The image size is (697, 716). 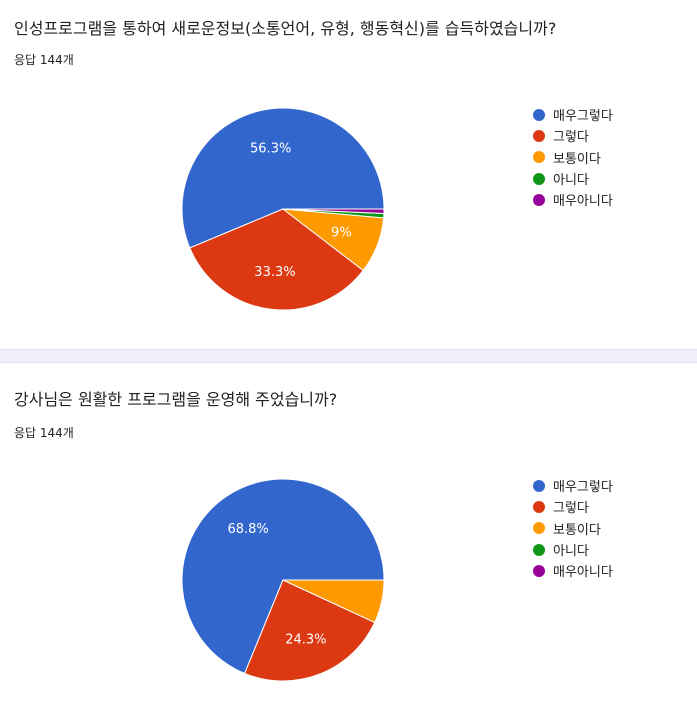 I want to click on slice-label: 9%, so click(x=341, y=233).